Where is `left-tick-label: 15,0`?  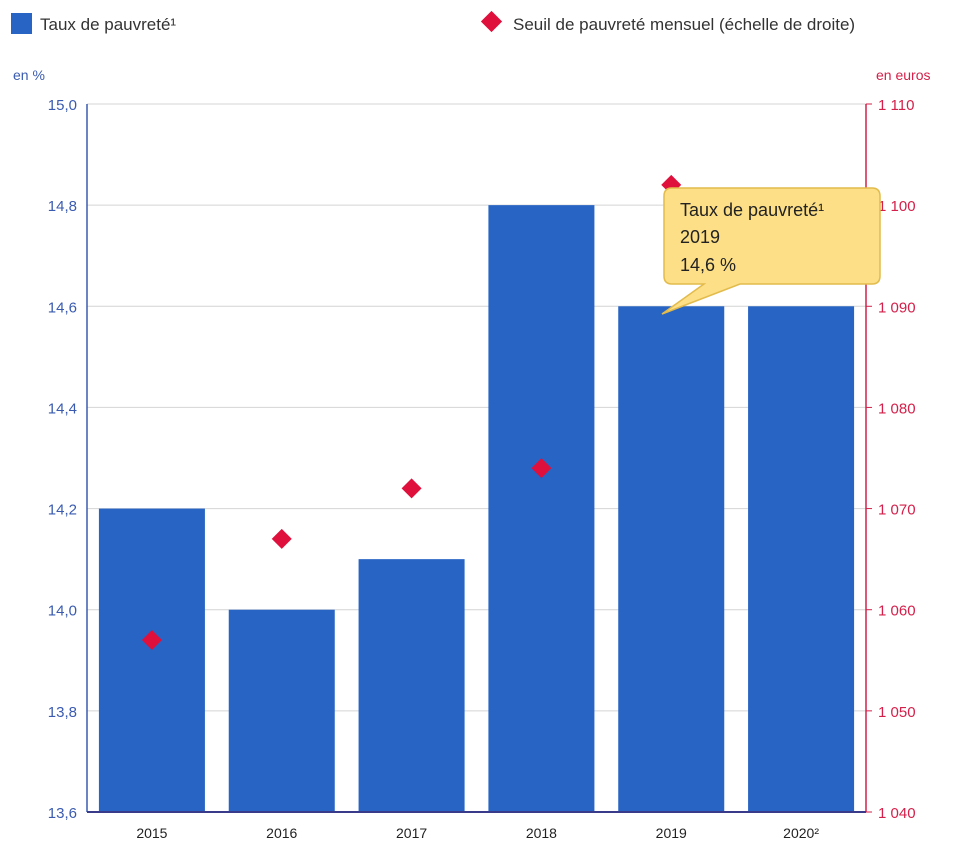
left-tick-label: 15,0 is located at coordinates (62, 105).